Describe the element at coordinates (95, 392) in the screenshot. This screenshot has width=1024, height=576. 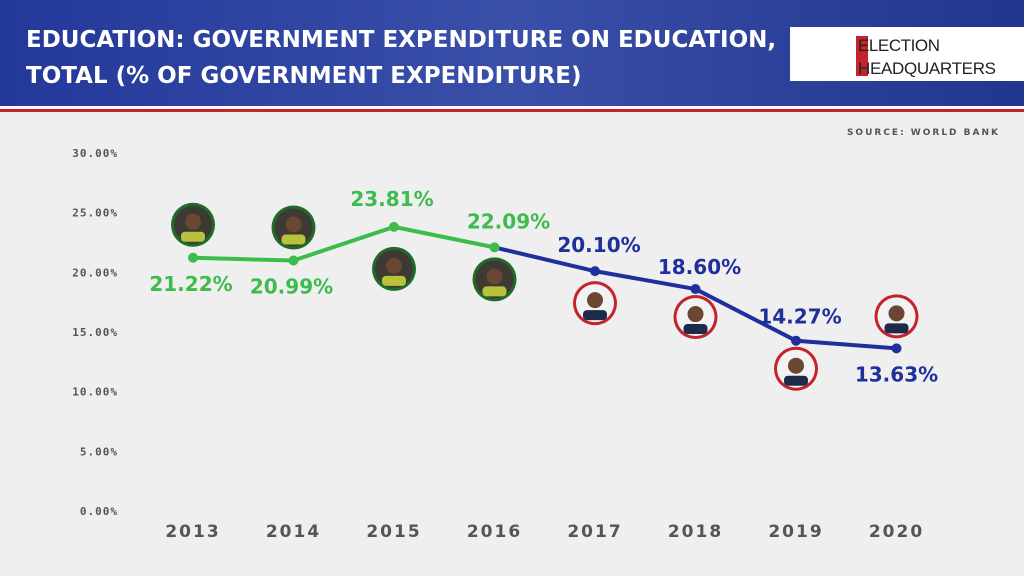
I see `y-tick-label: 10.00%` at that location.